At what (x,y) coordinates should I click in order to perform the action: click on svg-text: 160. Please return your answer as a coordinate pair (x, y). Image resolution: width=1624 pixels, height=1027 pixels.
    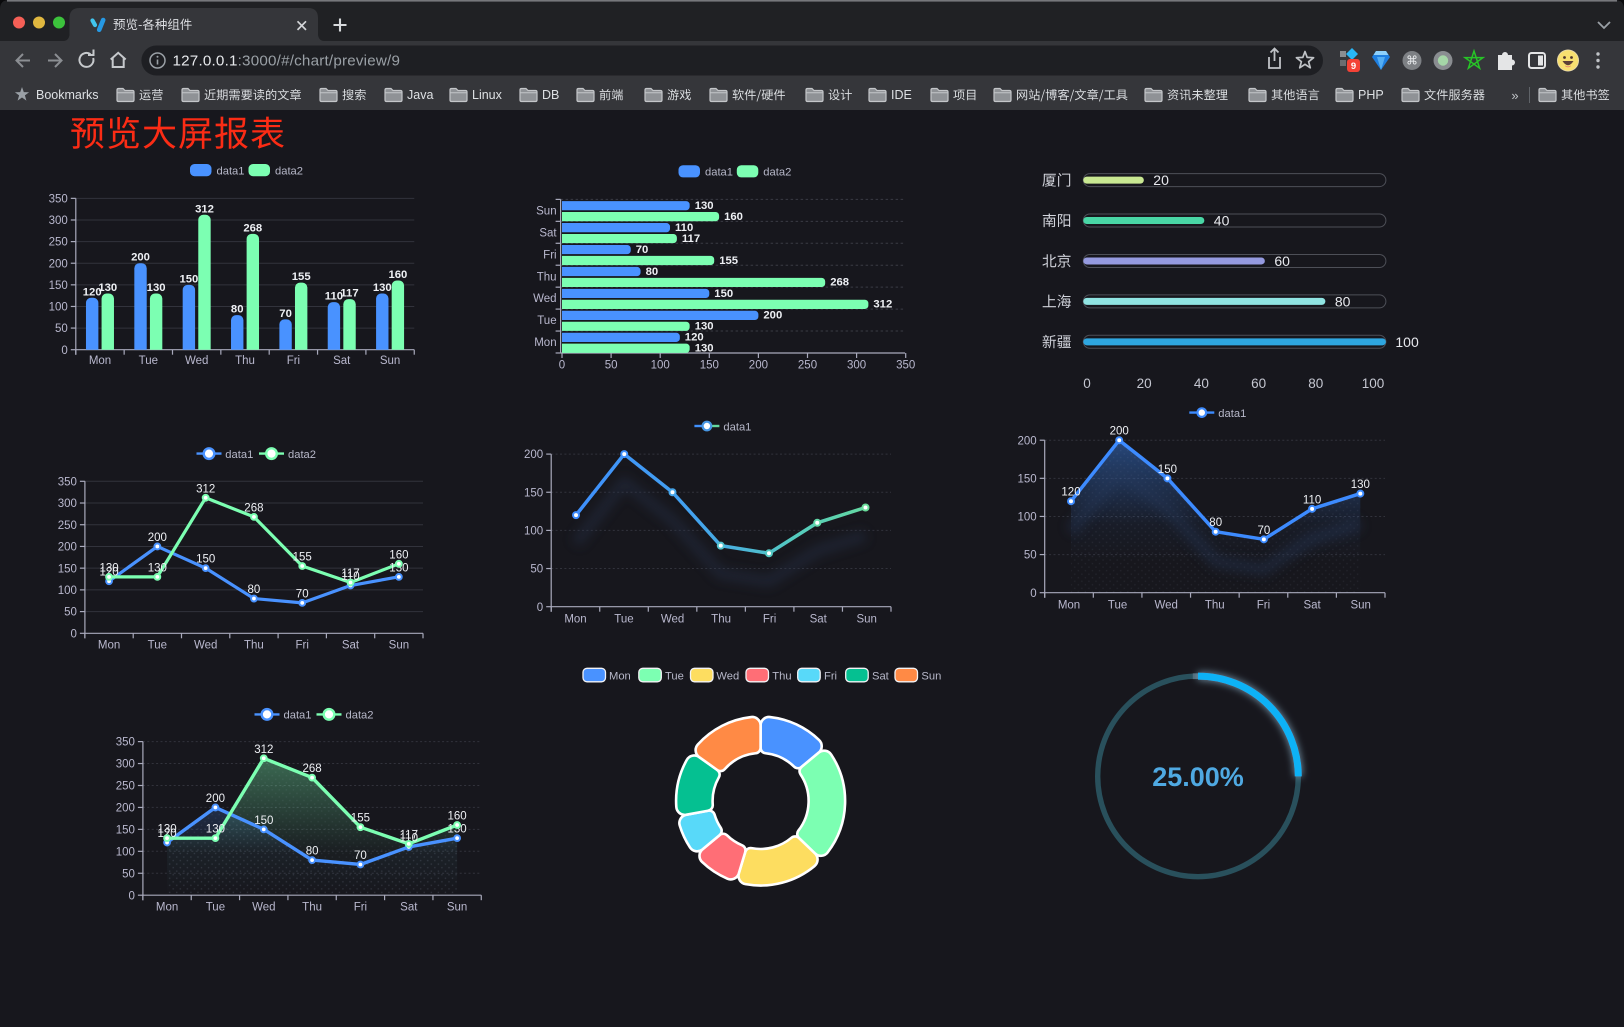
    Looking at the image, I should click on (398, 555).